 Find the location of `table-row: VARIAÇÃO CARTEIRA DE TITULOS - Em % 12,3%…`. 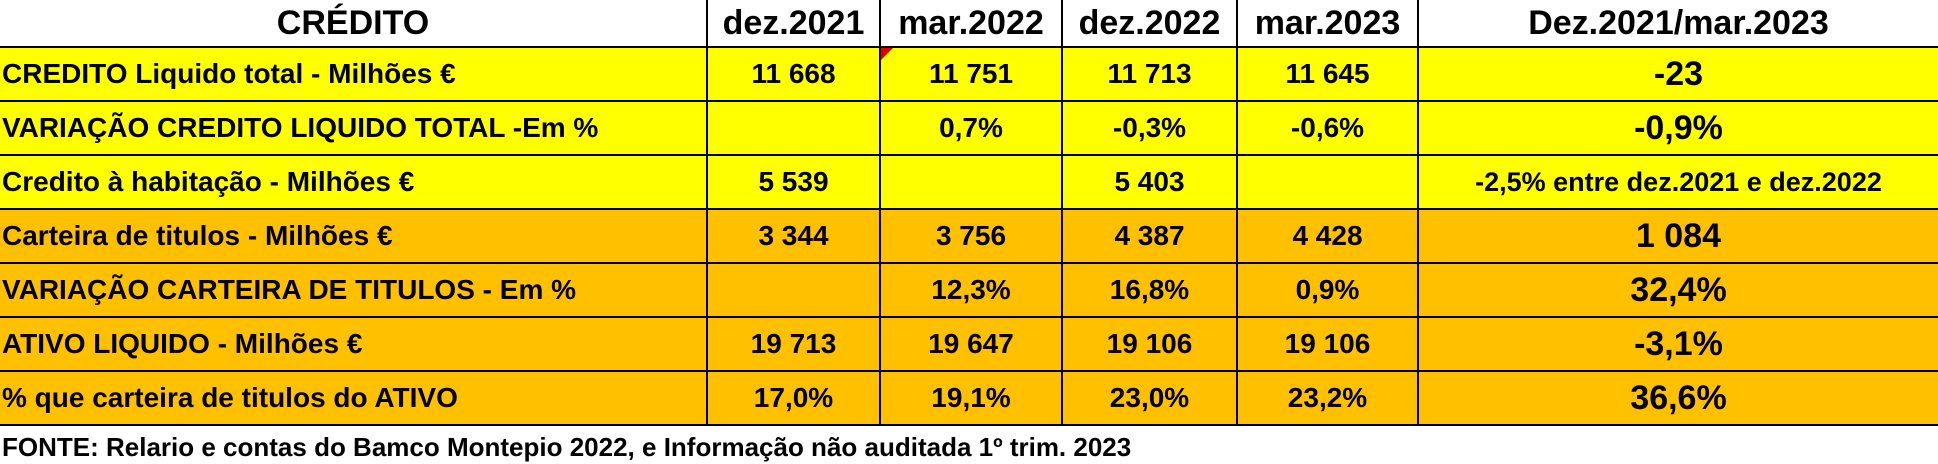

table-row: VARIAÇÃO CARTEIRA DE TITULOS - Em % 12,3%… is located at coordinates (969, 290).